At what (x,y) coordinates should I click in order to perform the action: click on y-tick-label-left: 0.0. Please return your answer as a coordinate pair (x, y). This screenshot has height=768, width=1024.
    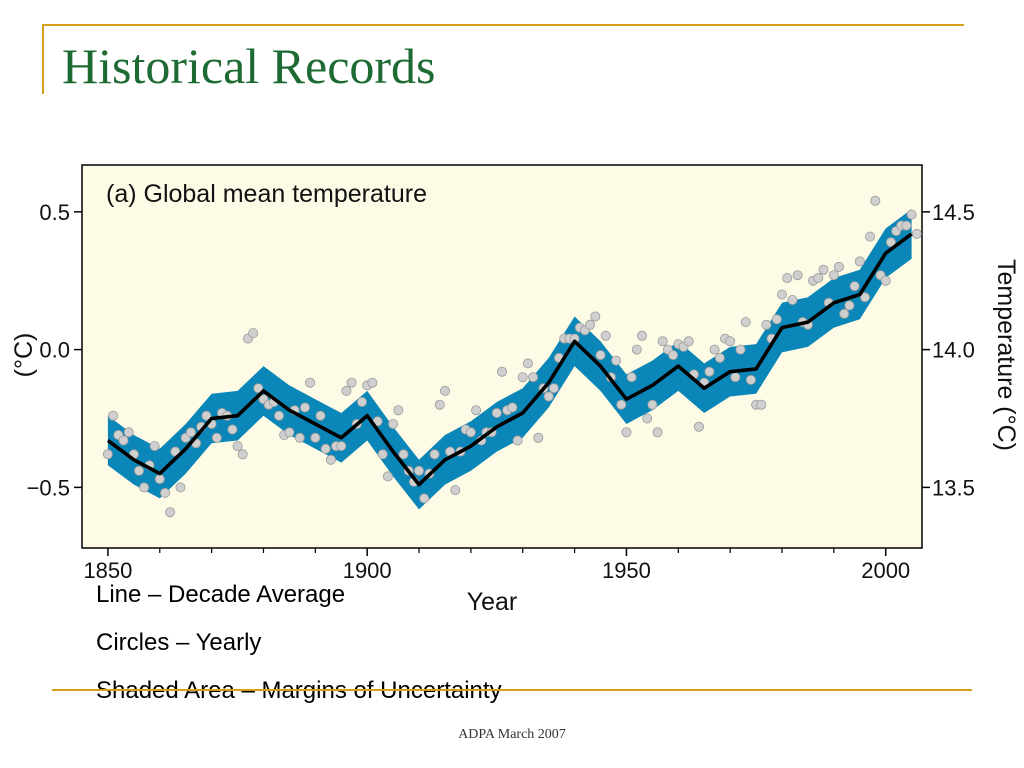
    Looking at the image, I should click on (54, 350).